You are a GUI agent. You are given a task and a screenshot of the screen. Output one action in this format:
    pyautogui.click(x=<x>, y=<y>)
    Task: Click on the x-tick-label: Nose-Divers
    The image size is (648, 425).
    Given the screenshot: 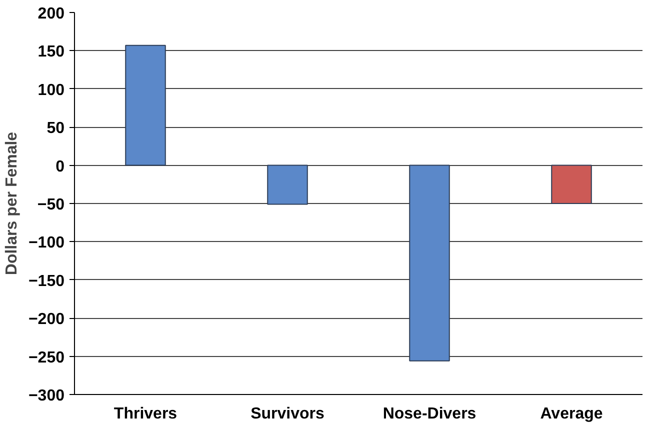 What is the action you would take?
    pyautogui.click(x=429, y=414)
    